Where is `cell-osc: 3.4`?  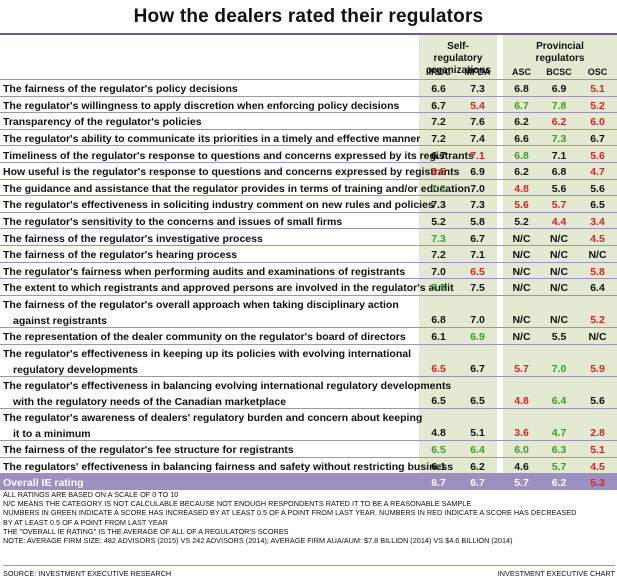
cell-osc: 3.4 is located at coordinates (597, 222).